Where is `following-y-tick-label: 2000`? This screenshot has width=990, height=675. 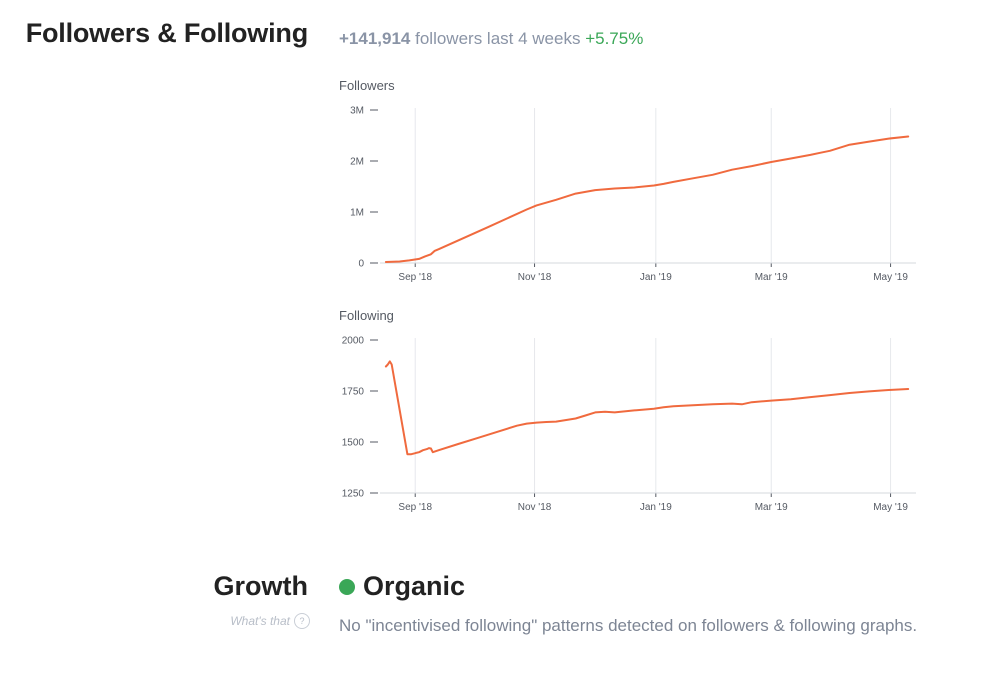
following-y-tick-label: 2000 is located at coordinates (353, 341).